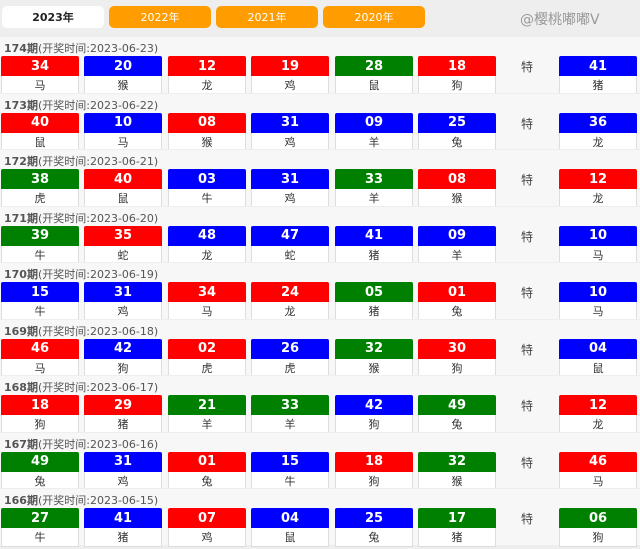 Image resolution: width=640 pixels, height=549 pixels. What do you see at coordinates (598, 537) in the screenshot?
I see `ball-zodiac: 狗` at bounding box center [598, 537].